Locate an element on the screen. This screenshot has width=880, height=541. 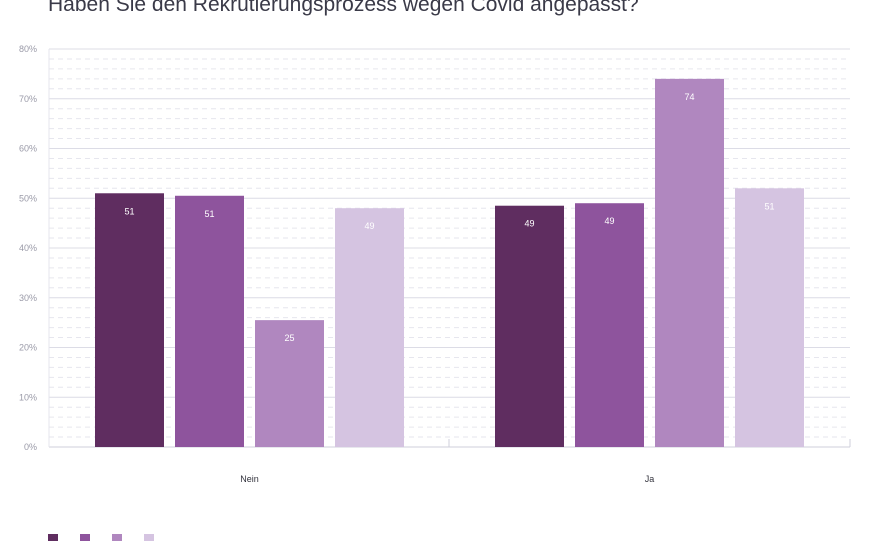
y-tick-label: 40% is located at coordinates (28, 248).